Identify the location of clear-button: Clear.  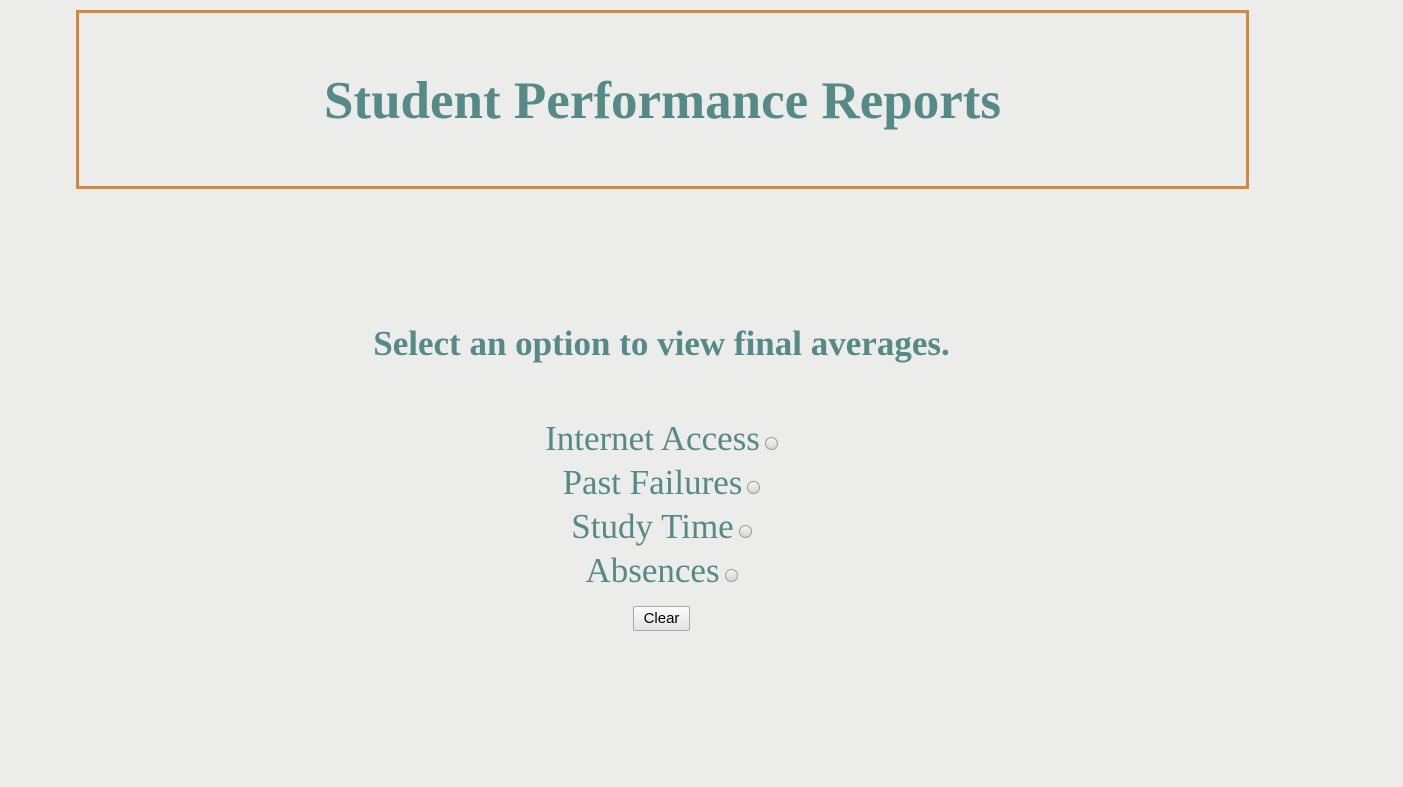
(661, 618).